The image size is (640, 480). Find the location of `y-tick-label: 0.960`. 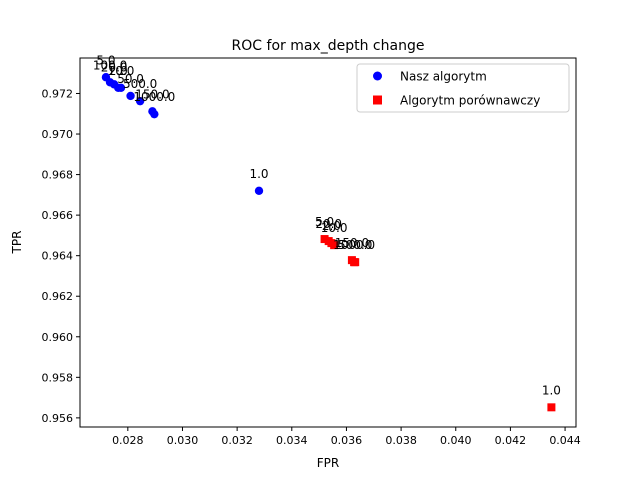

y-tick-label: 0.960 is located at coordinates (58, 337).